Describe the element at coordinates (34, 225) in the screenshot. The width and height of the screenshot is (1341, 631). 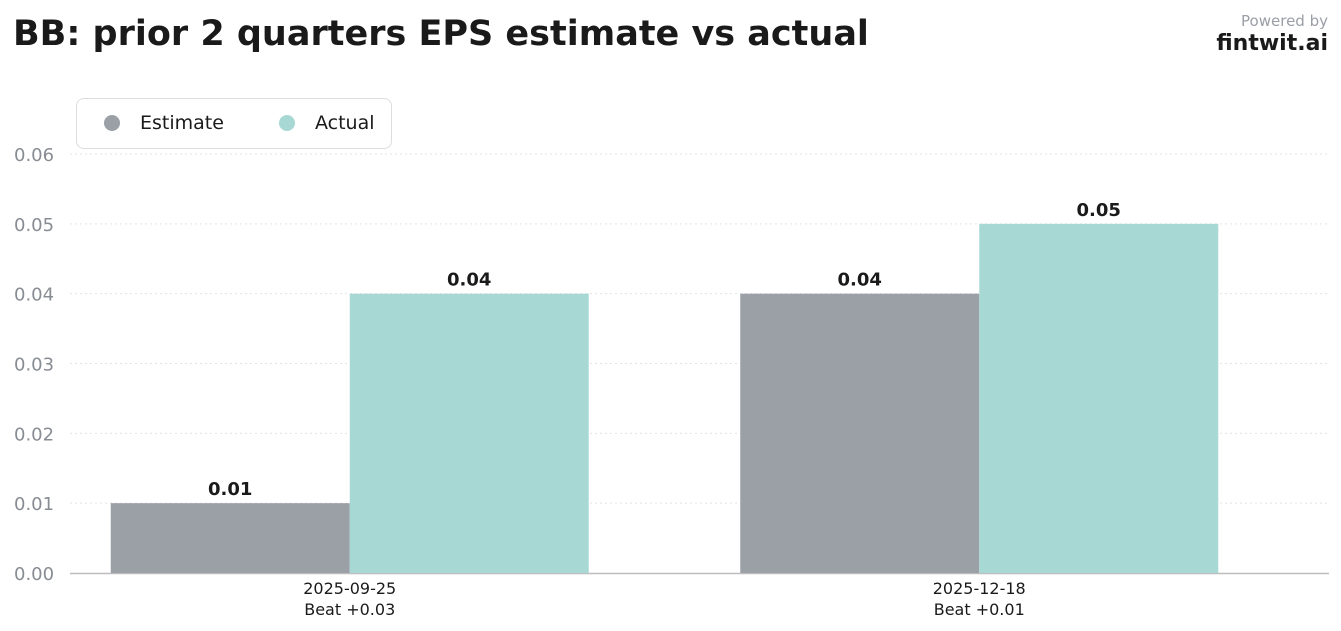
I see `y-tick-label: 0.05` at that location.